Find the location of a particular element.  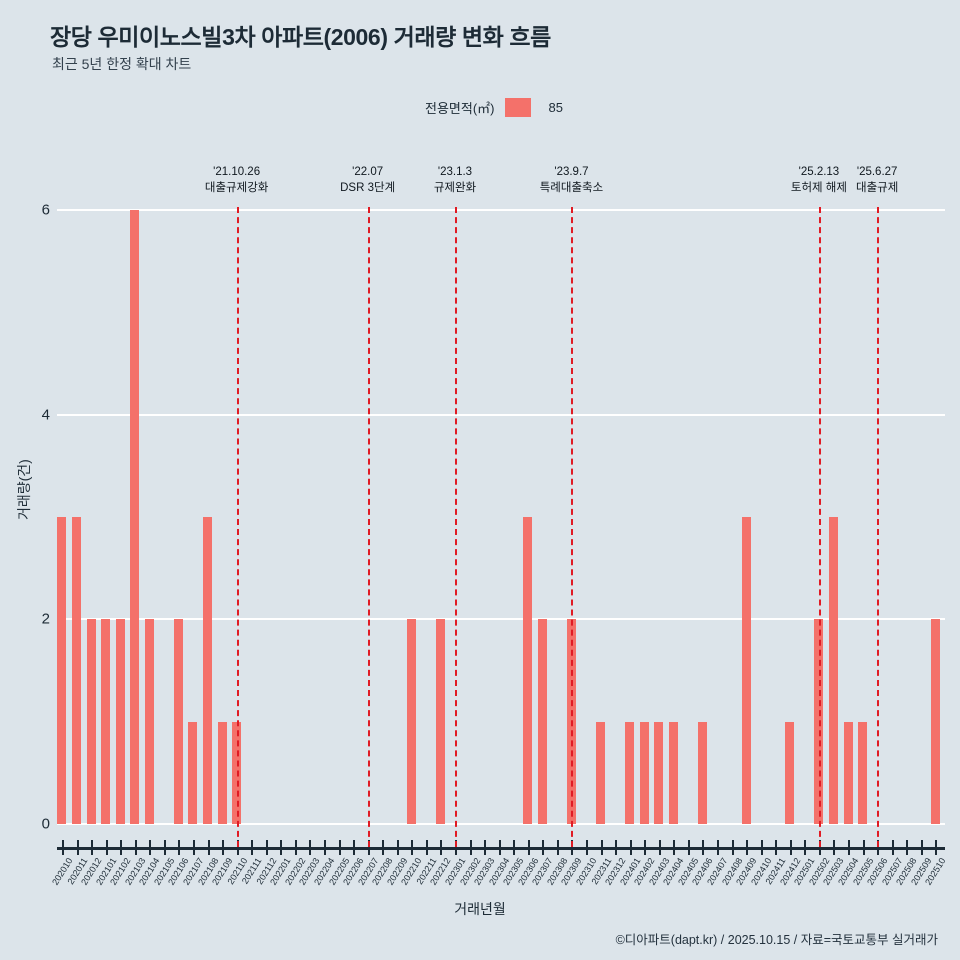

event-annotation-date: '22.07 is located at coordinates (368, 172).